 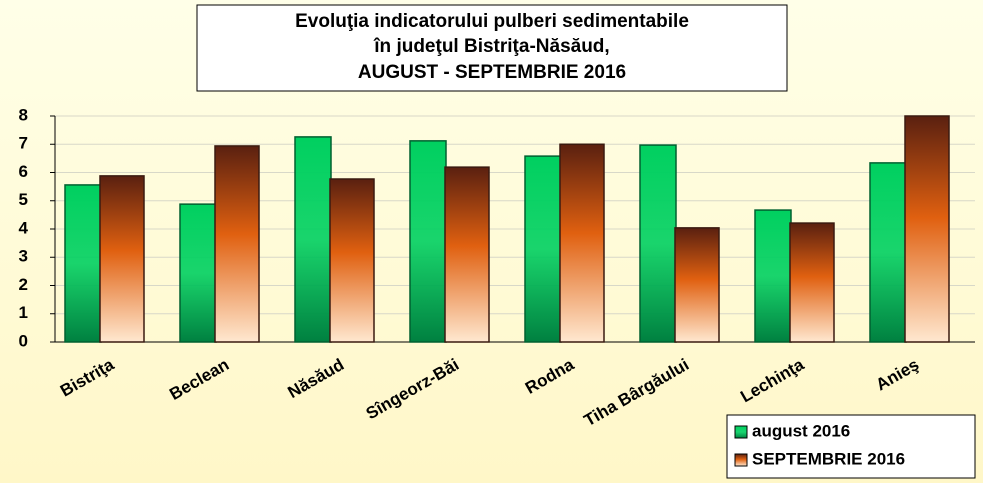 I want to click on y-tick-label: 6, so click(x=23, y=171).